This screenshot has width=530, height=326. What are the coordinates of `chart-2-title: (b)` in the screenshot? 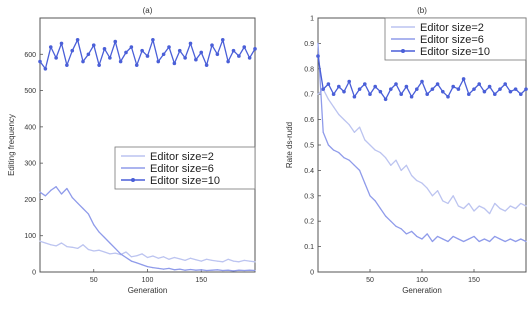 It's located at (422, 10).